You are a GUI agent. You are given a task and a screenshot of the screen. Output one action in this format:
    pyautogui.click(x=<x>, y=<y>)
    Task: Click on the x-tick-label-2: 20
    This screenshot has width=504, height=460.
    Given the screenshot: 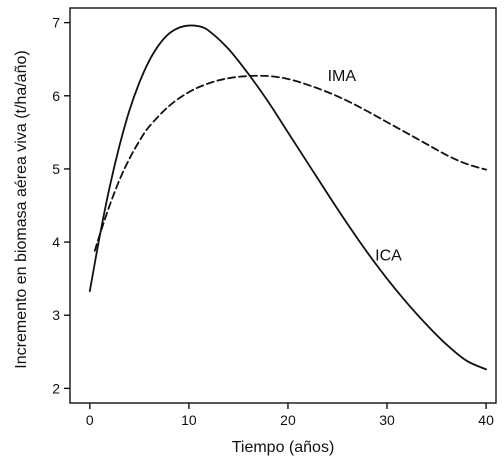 What is the action you would take?
    pyautogui.click(x=288, y=420)
    